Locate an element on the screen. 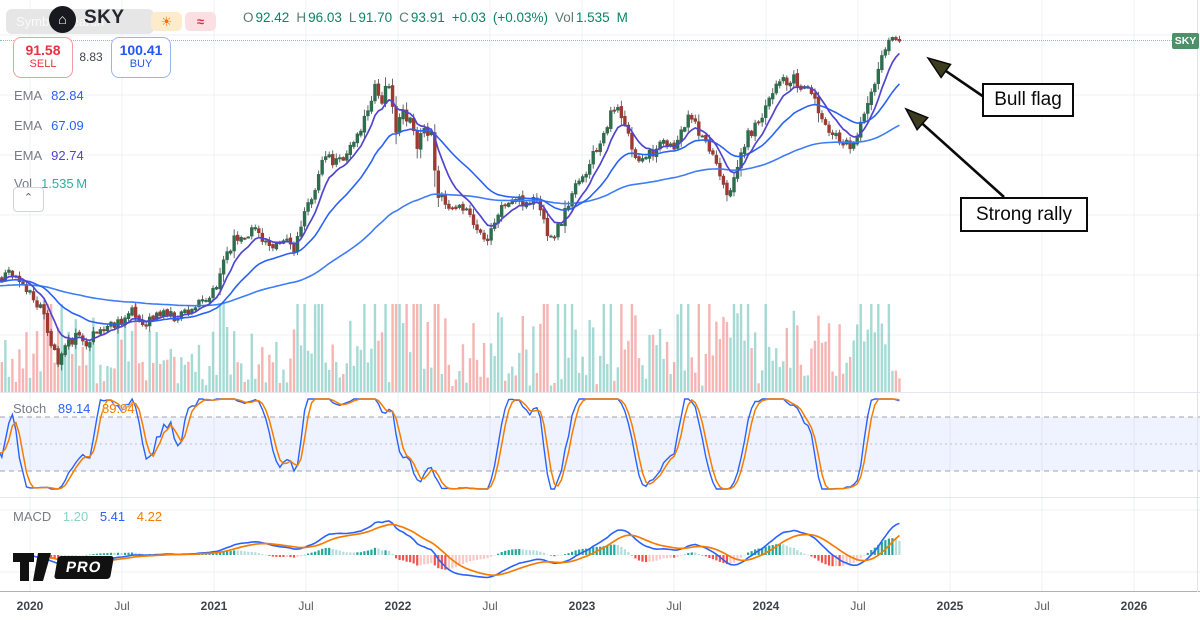  annotation-bull-flag: Bull flag is located at coordinates (1028, 100).